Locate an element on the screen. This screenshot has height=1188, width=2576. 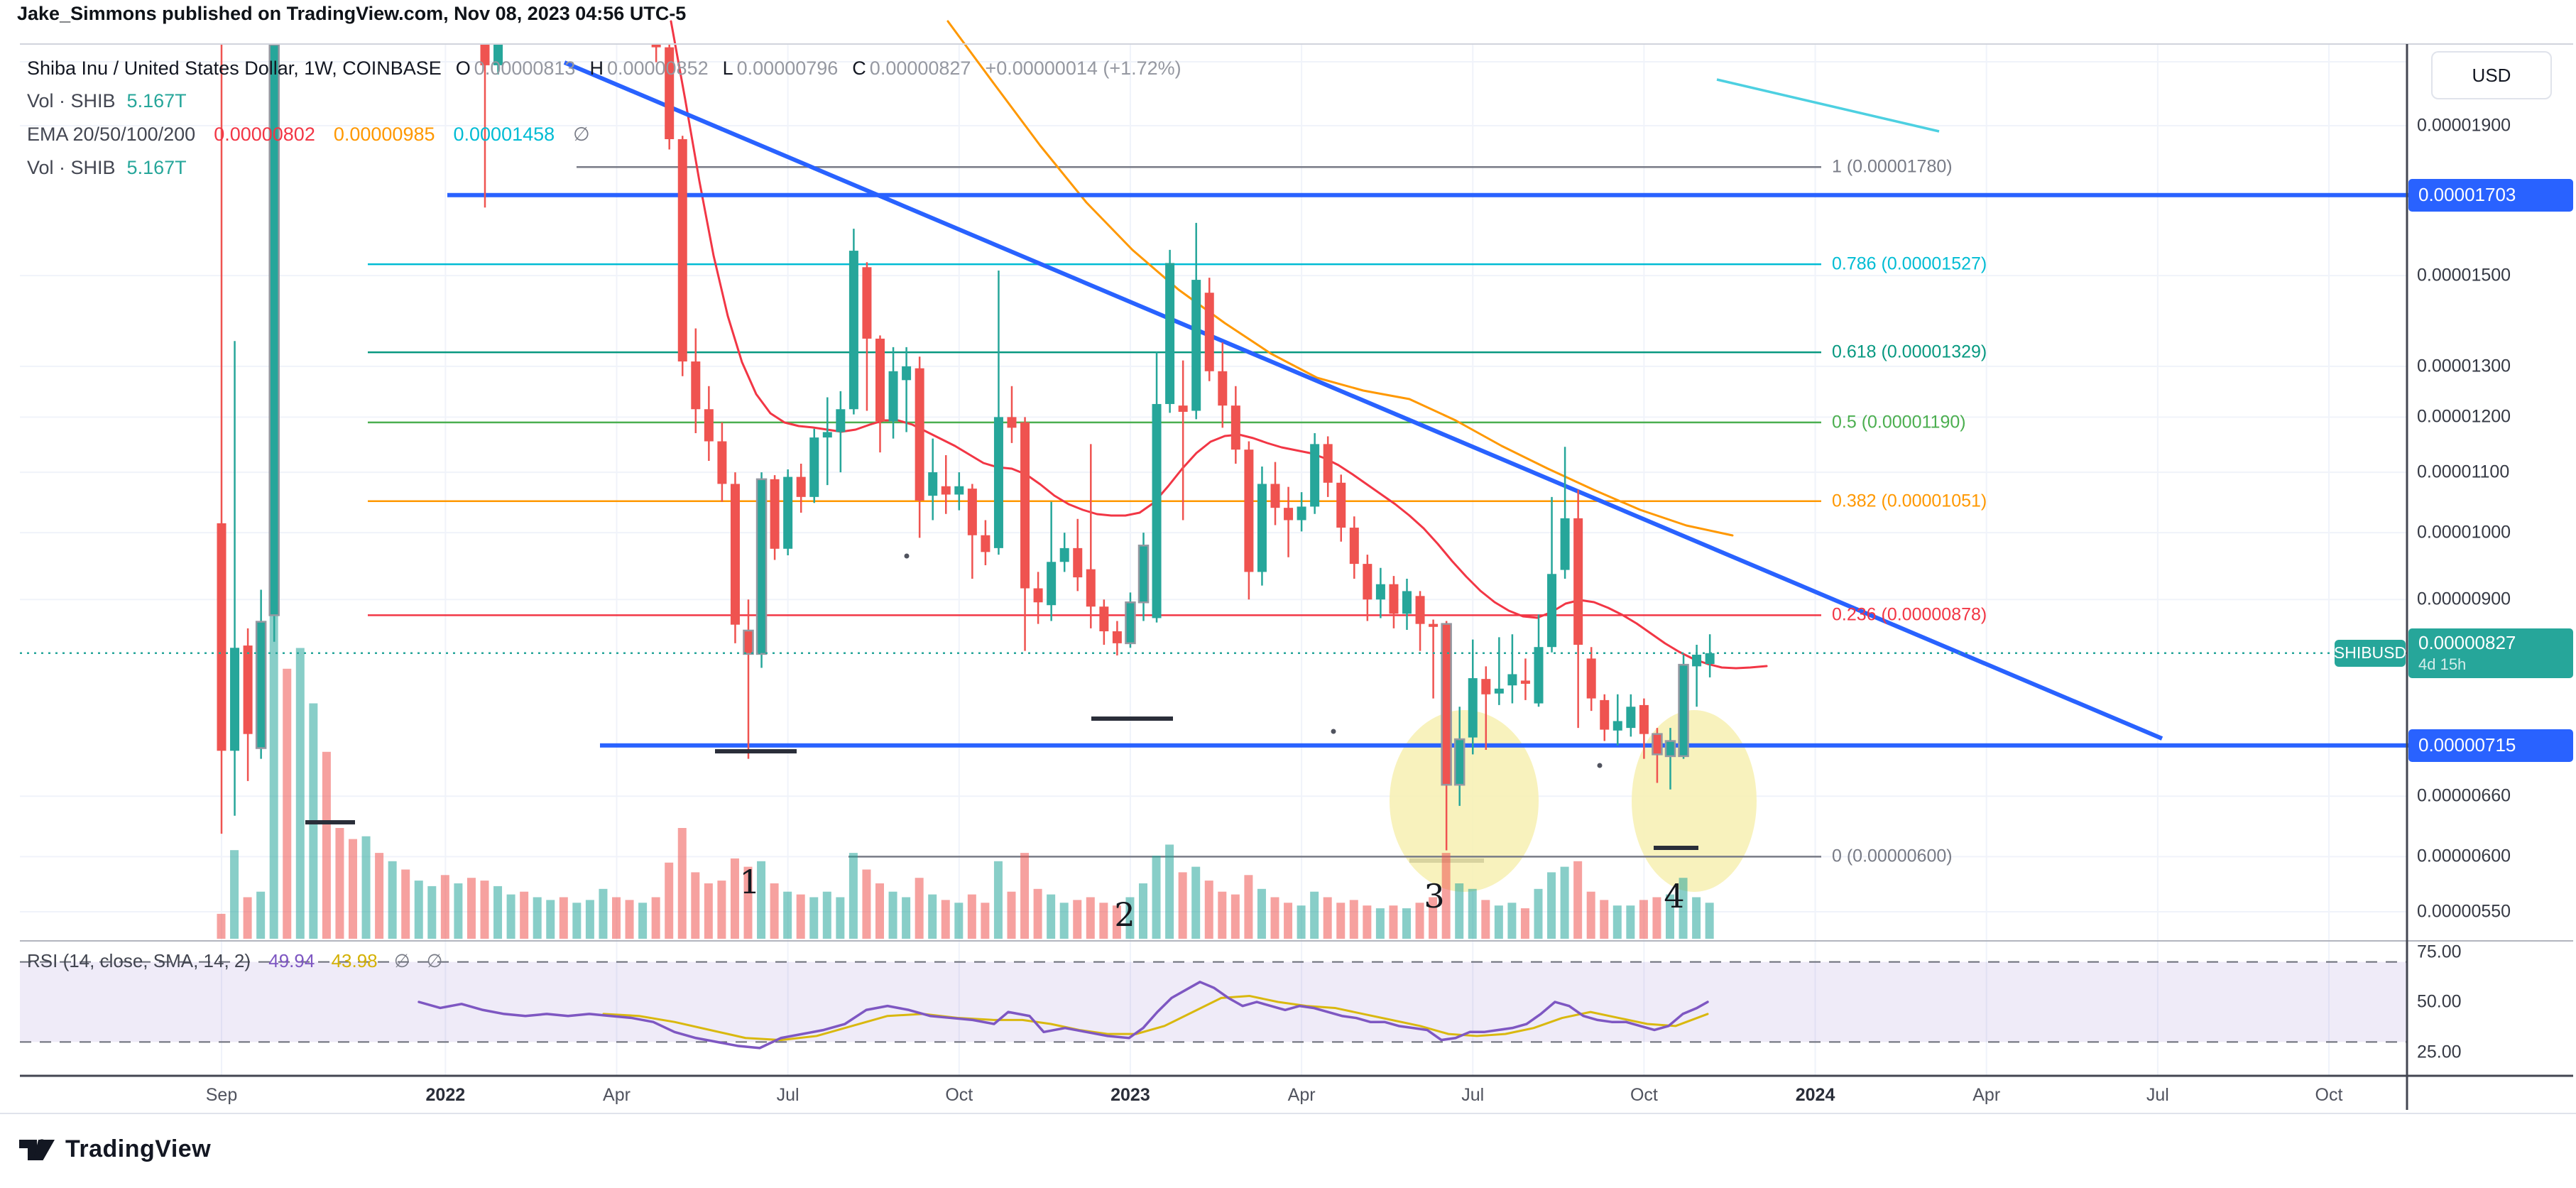
ohlc-value: 0.00000813 is located at coordinates (525, 68).